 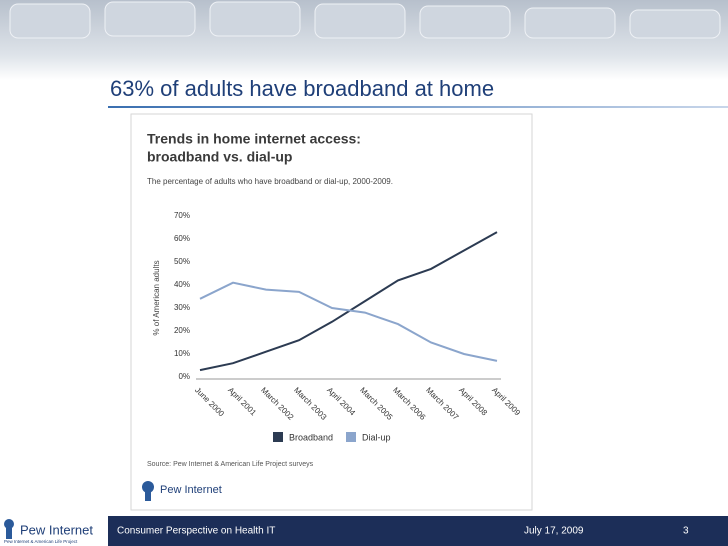 What do you see at coordinates (376, 437) in the screenshot?
I see `legend-label: Dial-up` at bounding box center [376, 437].